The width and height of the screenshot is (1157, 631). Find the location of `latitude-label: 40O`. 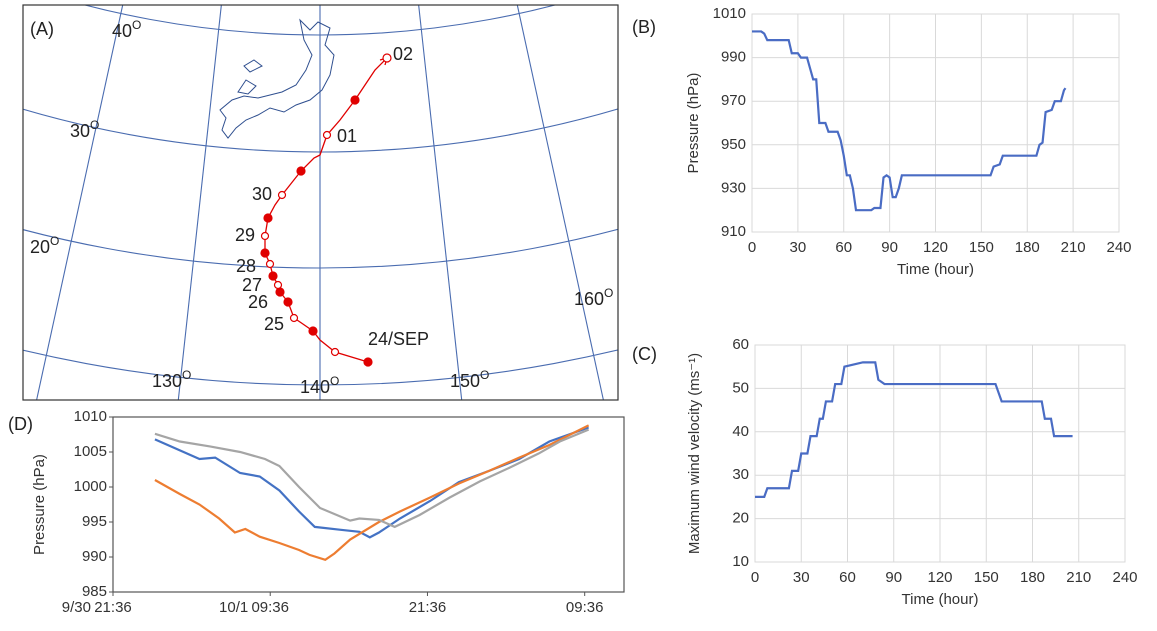

latitude-label: 40O is located at coordinates (126, 29).